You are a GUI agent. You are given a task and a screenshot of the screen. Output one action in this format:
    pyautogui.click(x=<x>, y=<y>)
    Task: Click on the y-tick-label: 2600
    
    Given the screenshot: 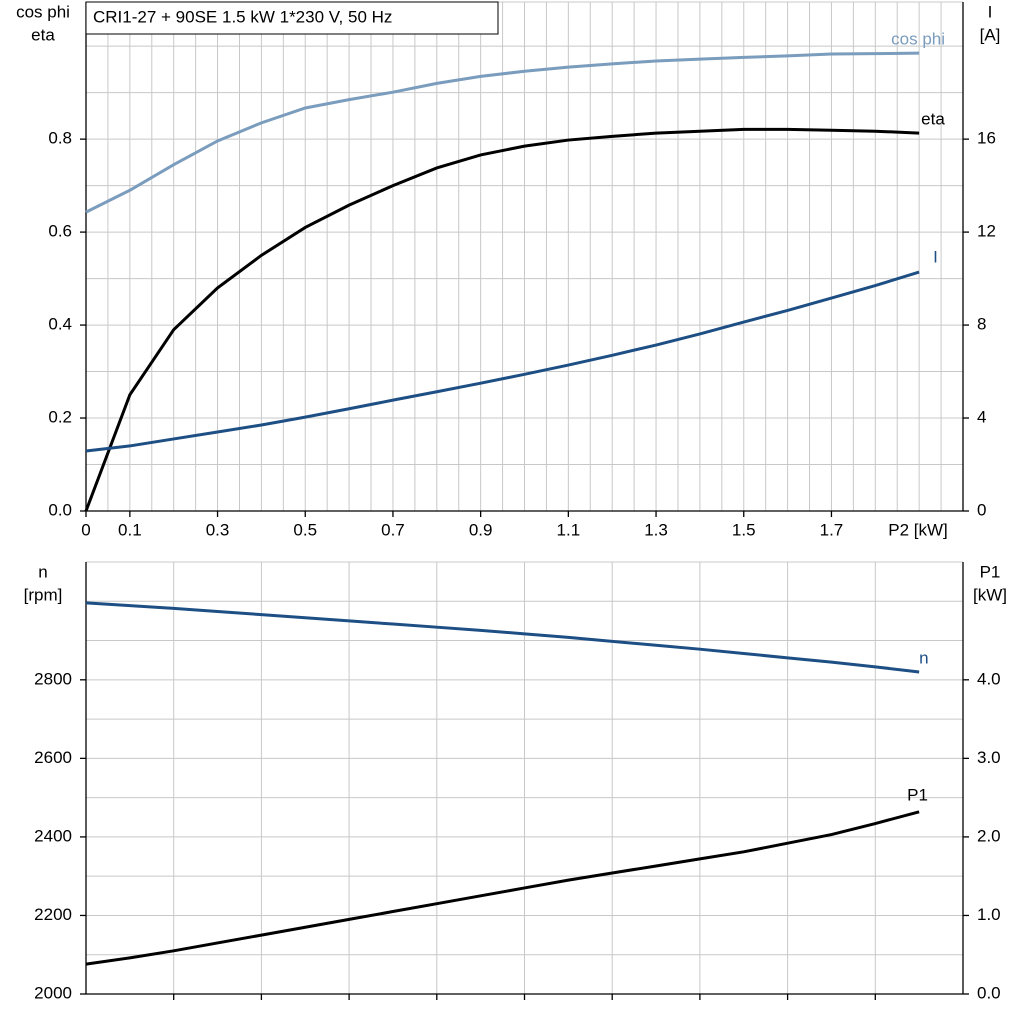 What is the action you would take?
    pyautogui.click(x=53, y=757)
    